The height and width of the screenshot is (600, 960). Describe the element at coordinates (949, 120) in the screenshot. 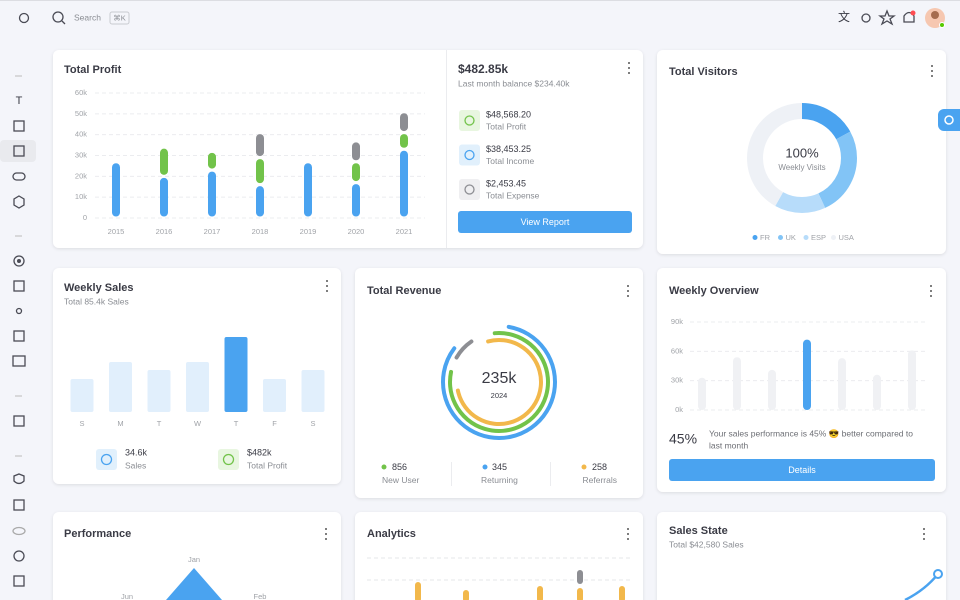

I see `customizer-tab` at that location.